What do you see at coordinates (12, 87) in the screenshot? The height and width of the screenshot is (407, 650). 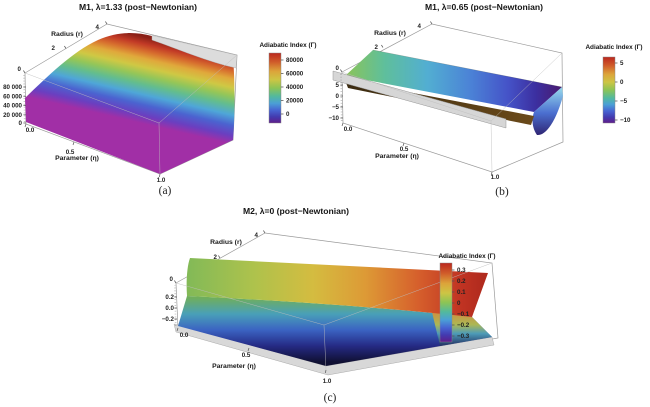 I see `plot-a-z-tick: 80 000` at bounding box center [12, 87].